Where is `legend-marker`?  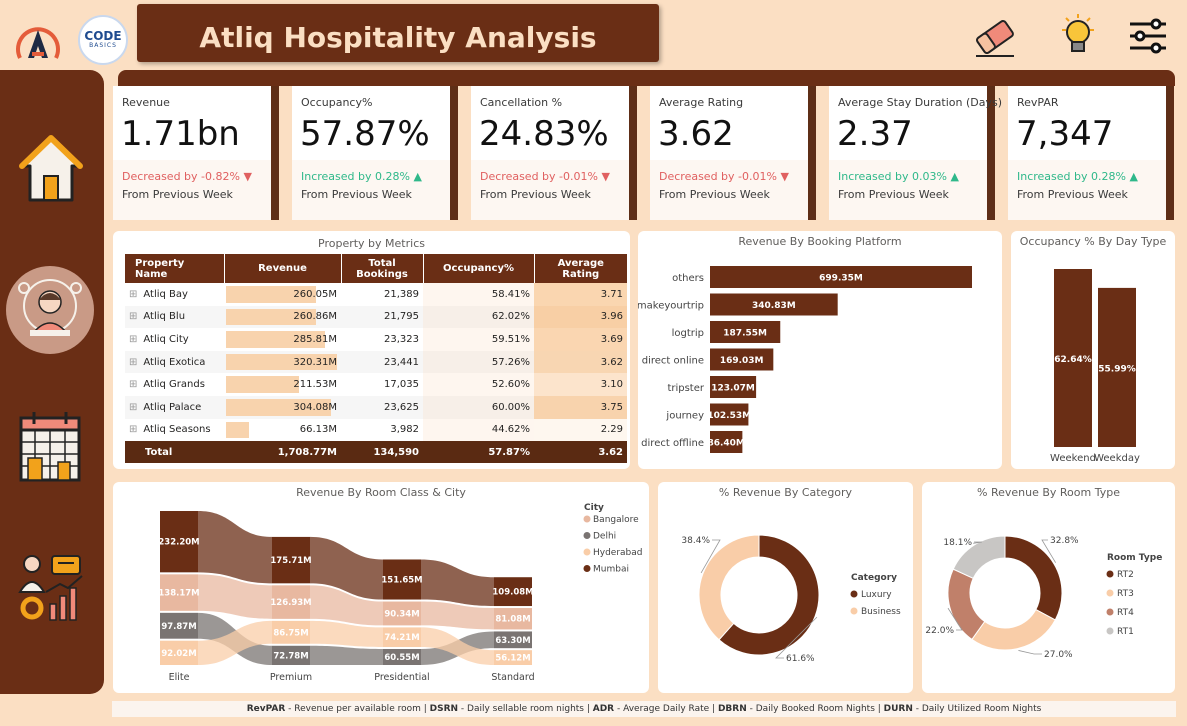 legend-marker is located at coordinates (1110, 574).